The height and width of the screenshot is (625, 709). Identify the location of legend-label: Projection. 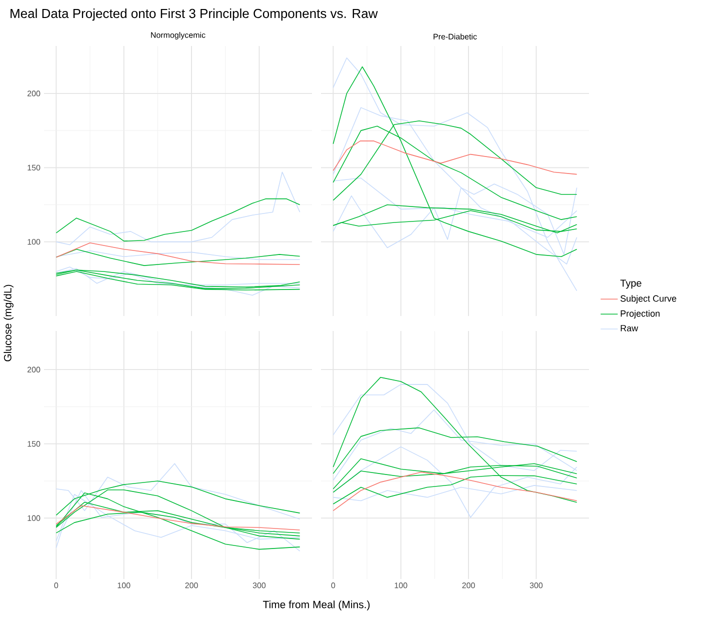
(640, 314).